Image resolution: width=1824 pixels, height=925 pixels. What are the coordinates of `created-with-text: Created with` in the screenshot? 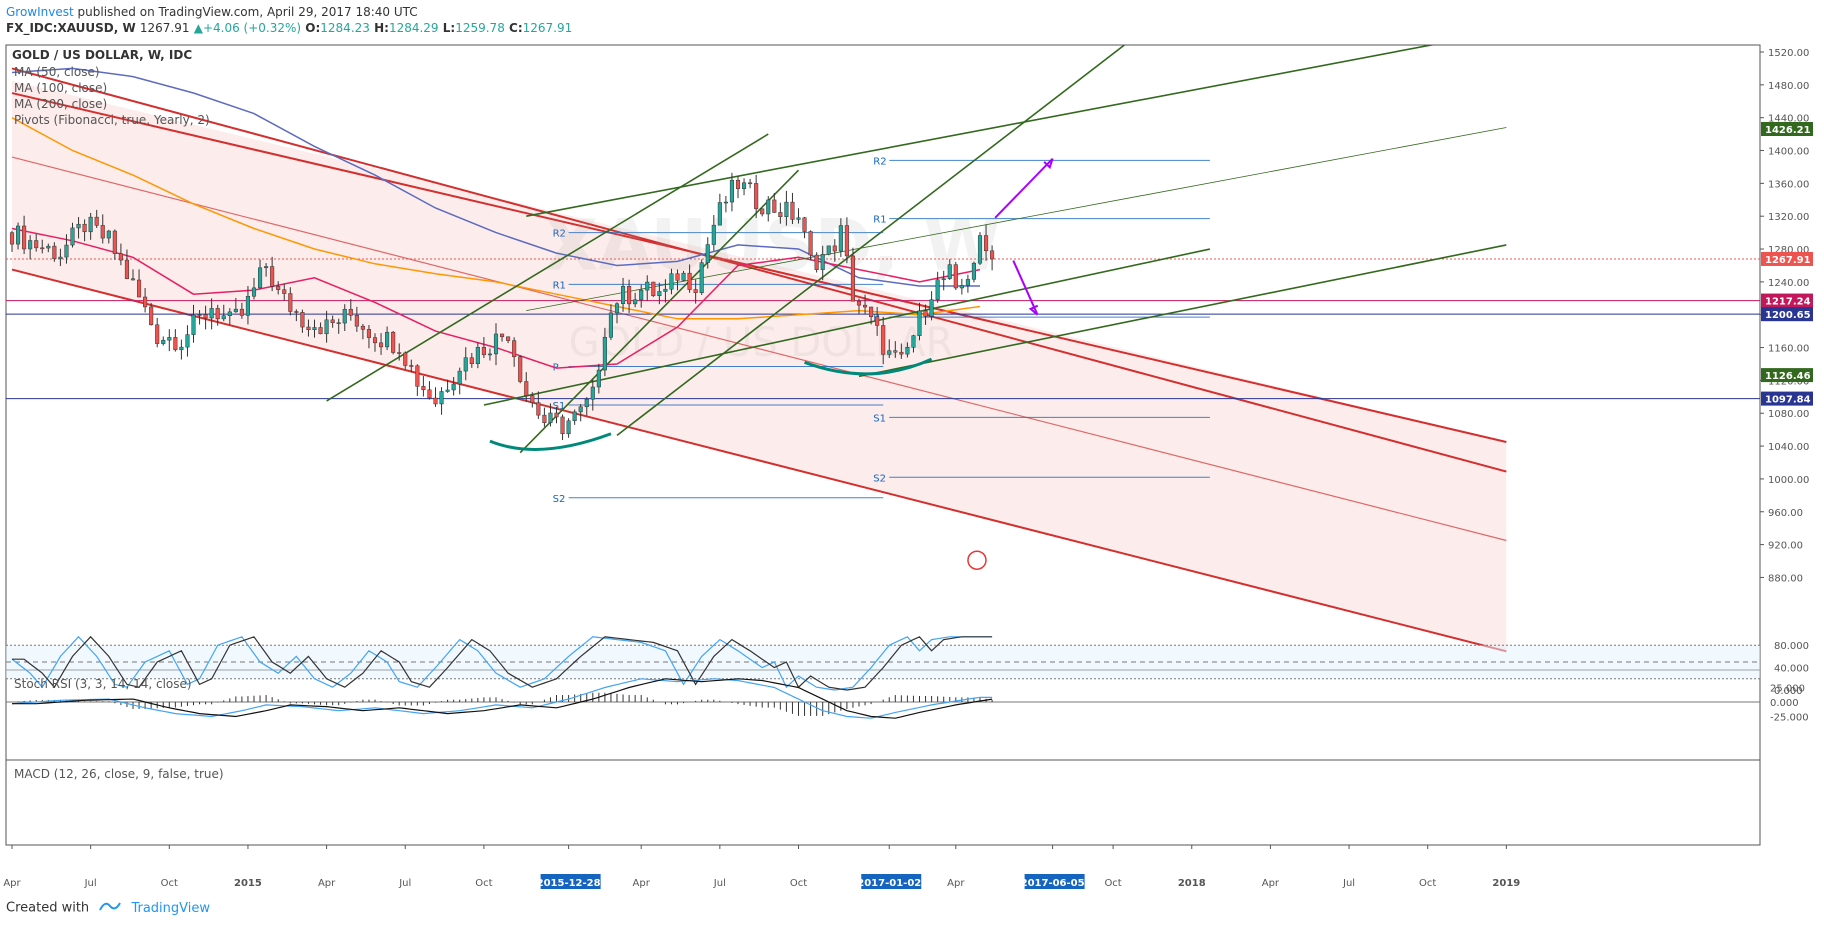 It's located at (48, 908).